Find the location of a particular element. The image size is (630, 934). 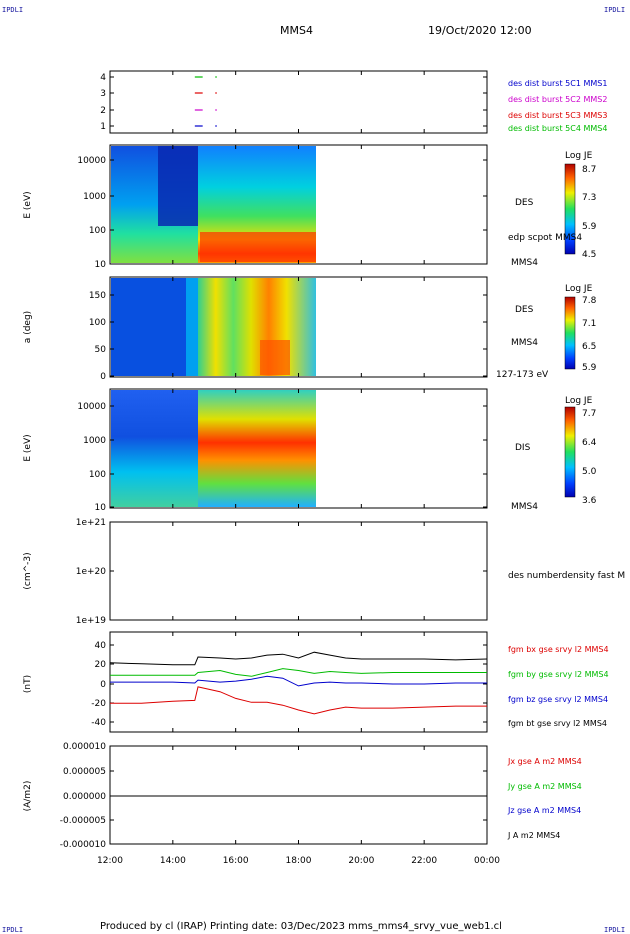

corner-tag-bottom-left: IPDLI is located at coordinates (12, 930).